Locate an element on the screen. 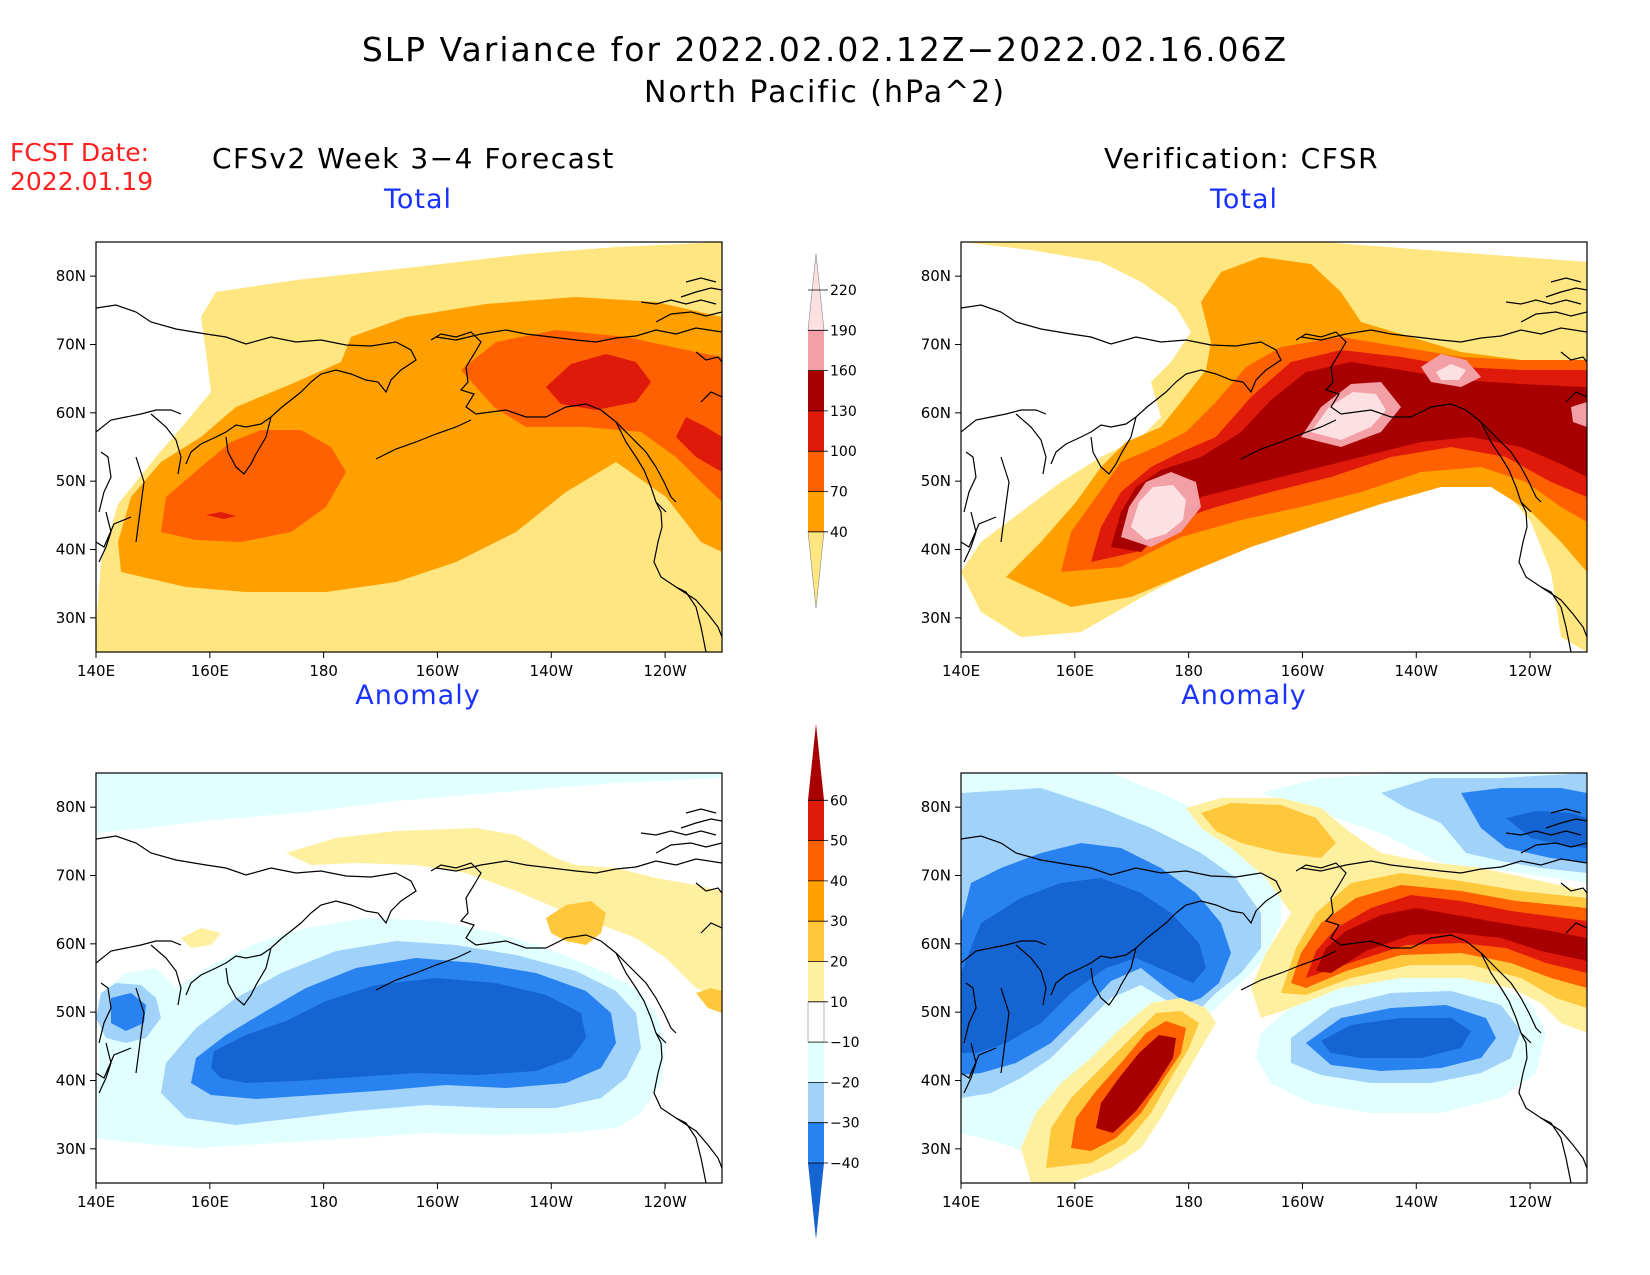 Image resolution: width=1650 pixels, height=1275 pixels. colorbar-label: −20 is located at coordinates (845, 1083).